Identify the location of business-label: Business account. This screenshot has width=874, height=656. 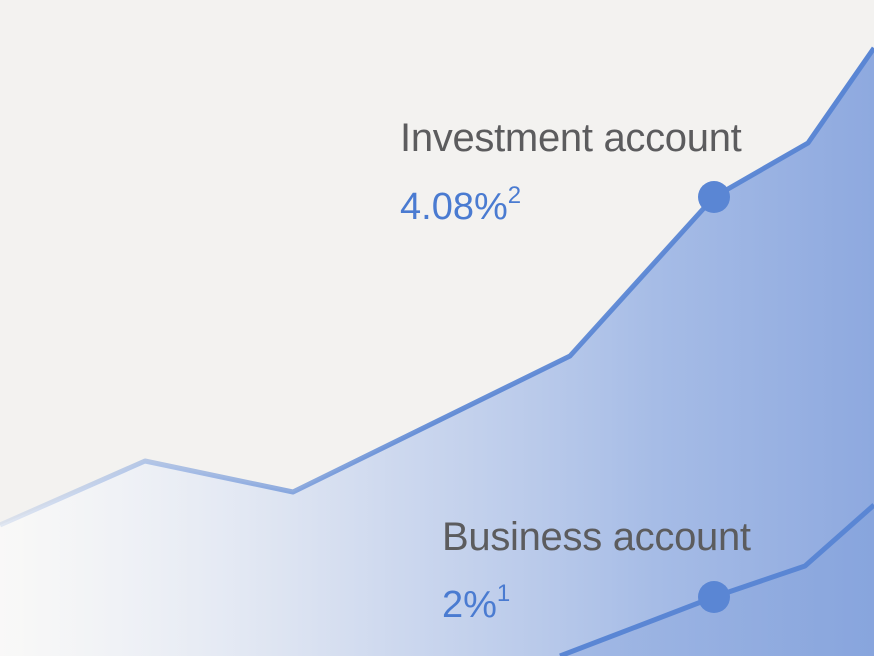
(596, 537).